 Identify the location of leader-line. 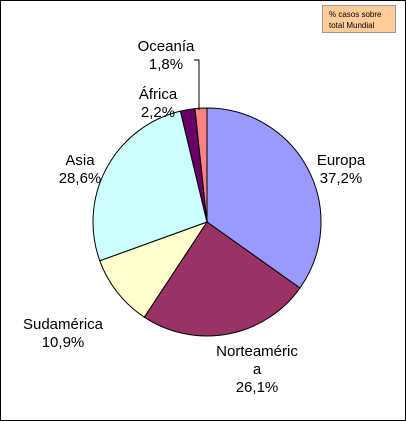
(197, 84).